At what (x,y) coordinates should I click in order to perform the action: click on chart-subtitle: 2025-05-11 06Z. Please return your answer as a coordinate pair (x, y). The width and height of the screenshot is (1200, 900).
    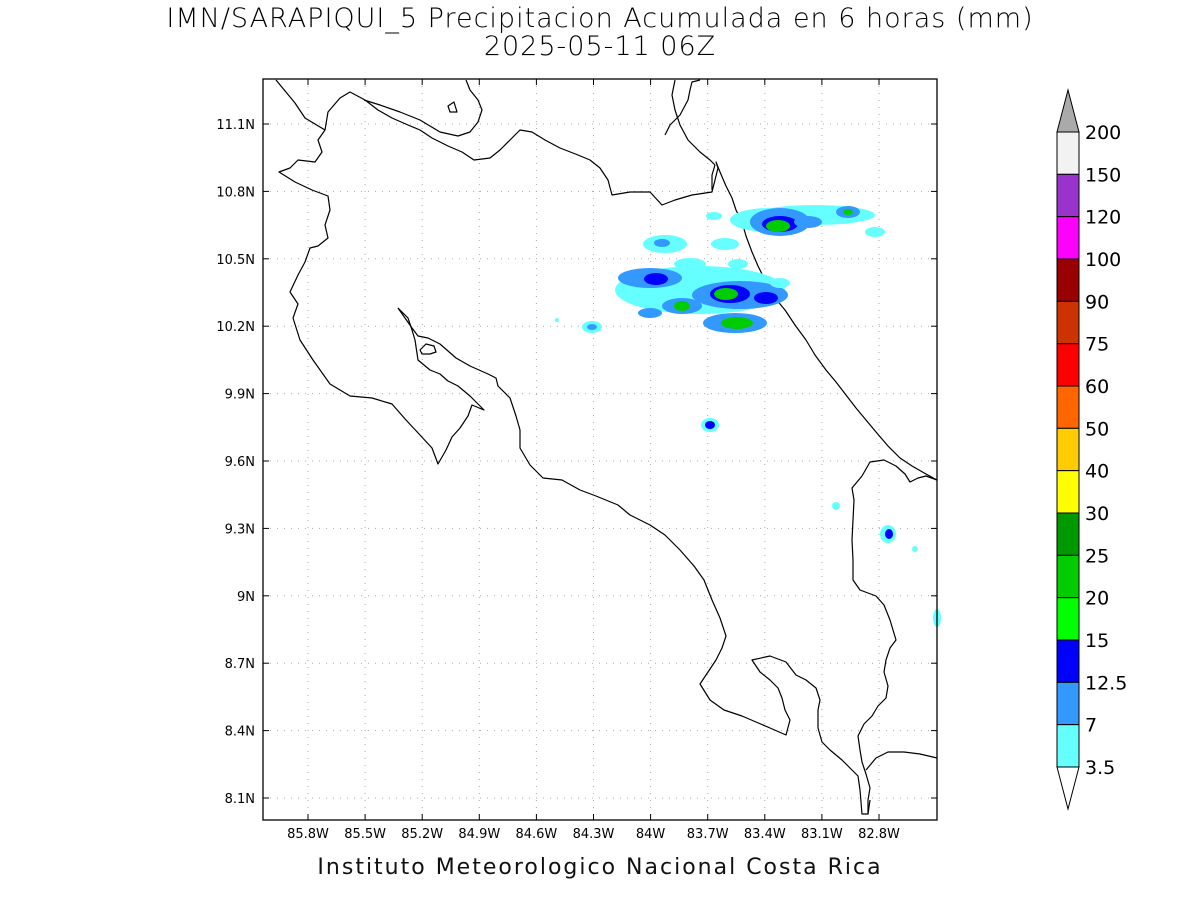
    Looking at the image, I should click on (600, 46).